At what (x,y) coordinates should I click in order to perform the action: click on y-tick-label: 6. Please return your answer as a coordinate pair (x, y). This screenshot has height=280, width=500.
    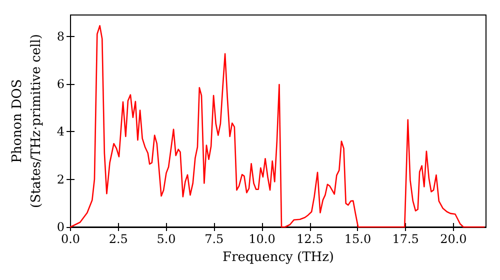
    Looking at the image, I should click on (60, 84).